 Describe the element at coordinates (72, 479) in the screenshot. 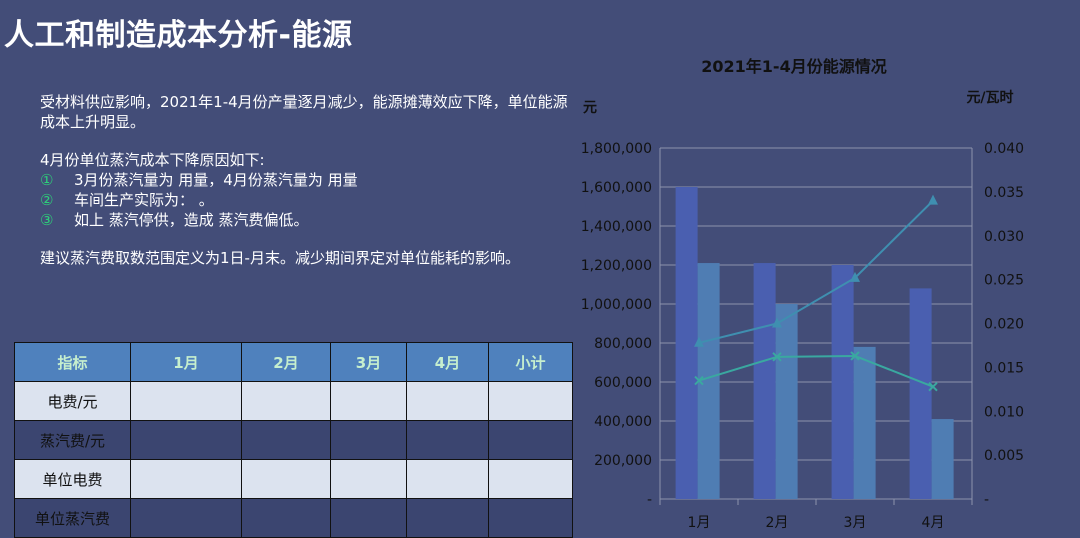

I see `row-label: 单位电费` at that location.